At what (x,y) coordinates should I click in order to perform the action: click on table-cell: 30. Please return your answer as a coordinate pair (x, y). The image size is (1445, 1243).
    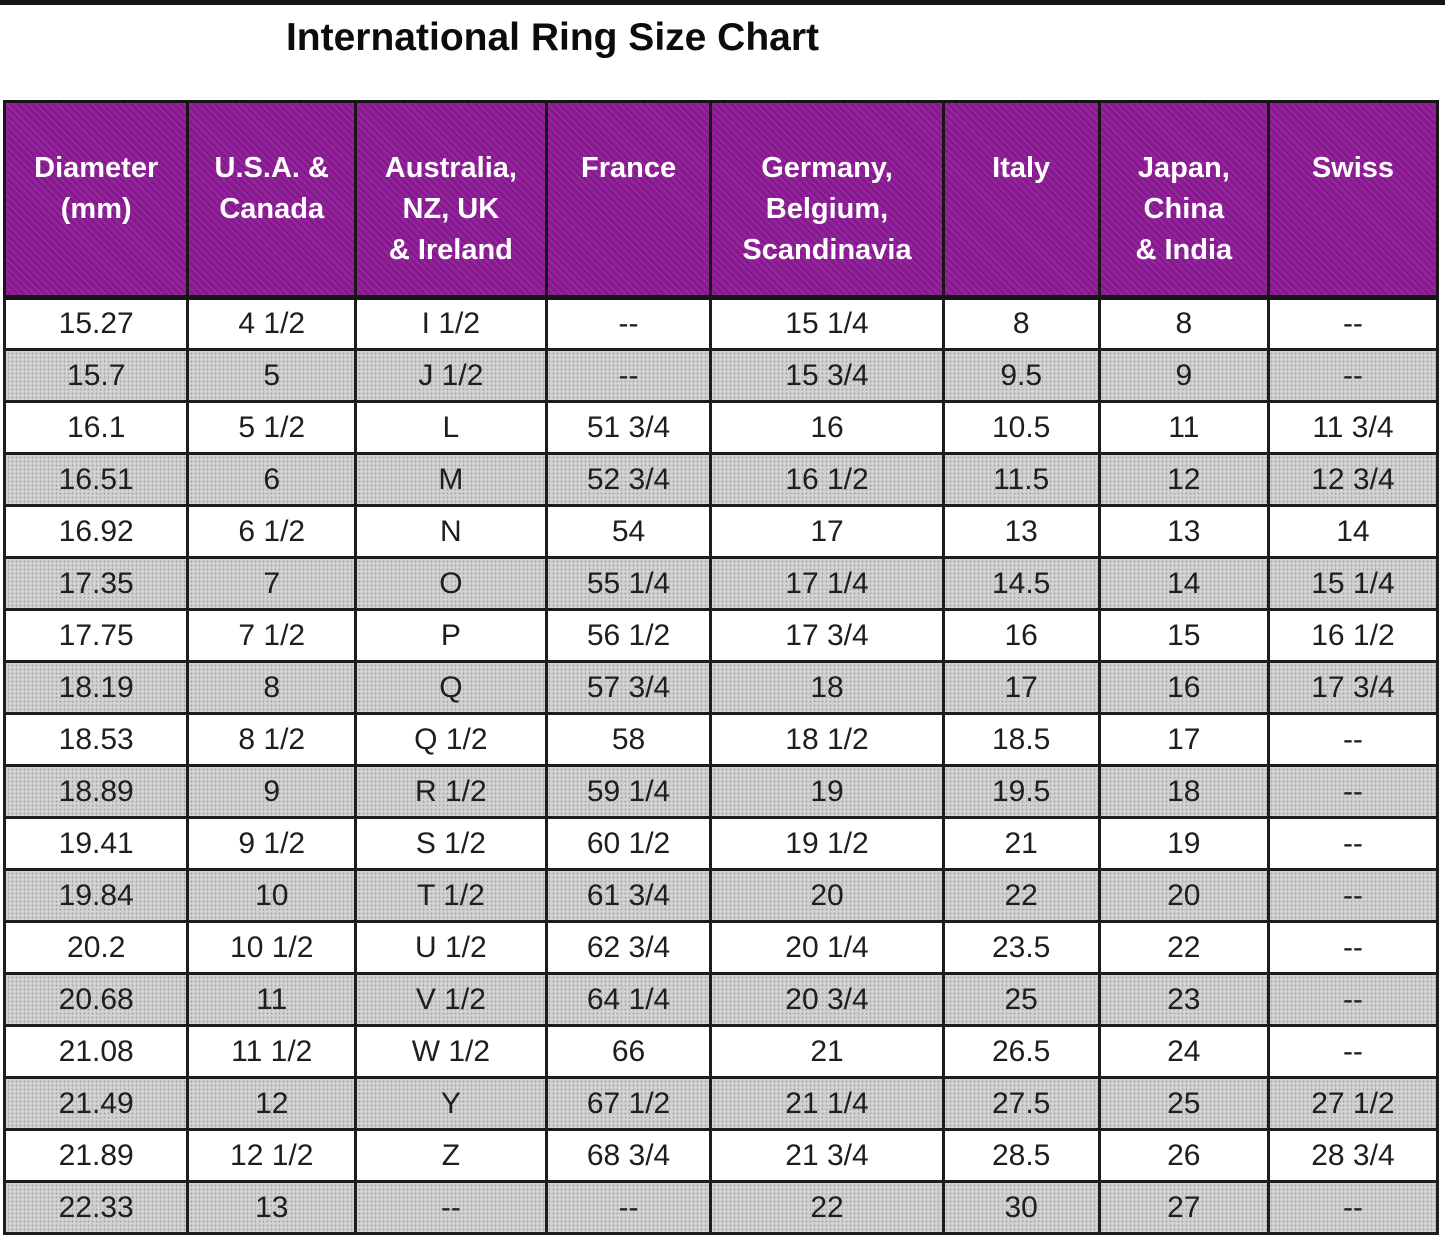
    Looking at the image, I should click on (1021, 1207).